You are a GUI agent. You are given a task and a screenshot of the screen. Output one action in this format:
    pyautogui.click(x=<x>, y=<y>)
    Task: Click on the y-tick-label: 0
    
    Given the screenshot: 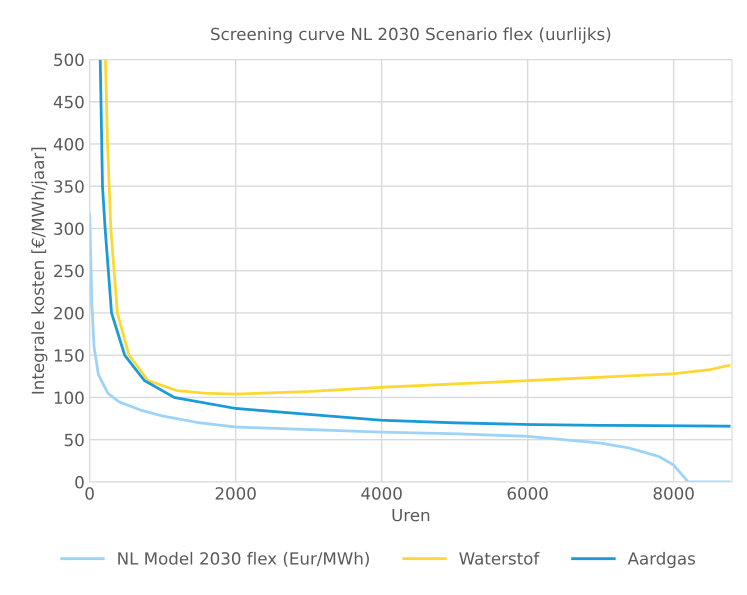 What is the action you would take?
    pyautogui.click(x=79, y=482)
    